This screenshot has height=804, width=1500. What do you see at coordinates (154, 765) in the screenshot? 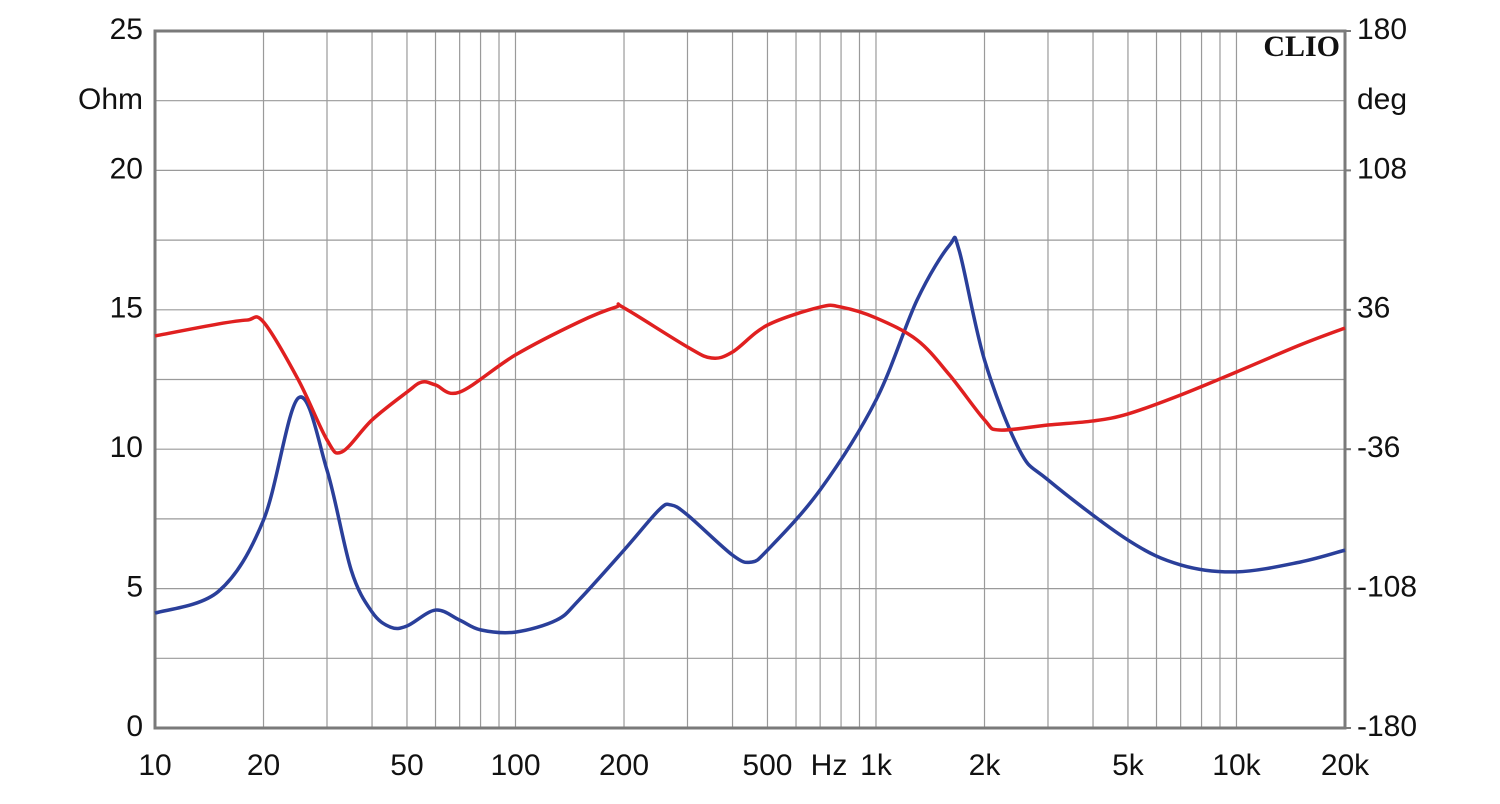
I see `x-tick-label: 10` at bounding box center [154, 765].